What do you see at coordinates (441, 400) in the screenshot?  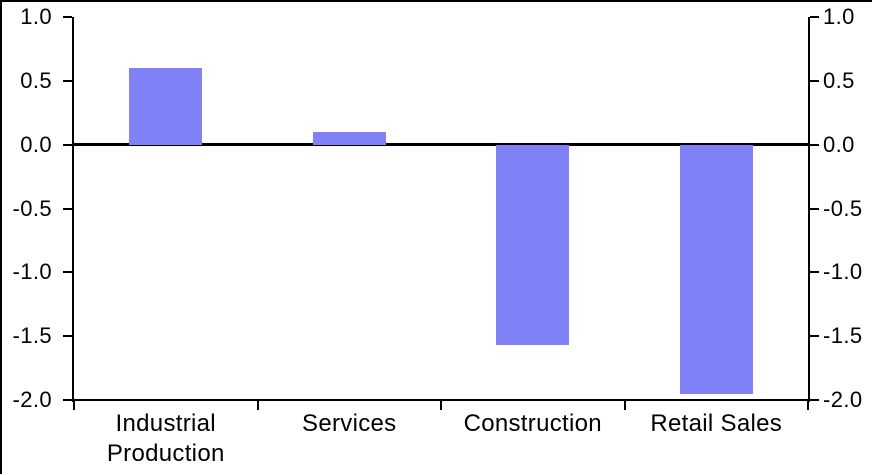 I see `x-axis-bottom-line` at bounding box center [441, 400].